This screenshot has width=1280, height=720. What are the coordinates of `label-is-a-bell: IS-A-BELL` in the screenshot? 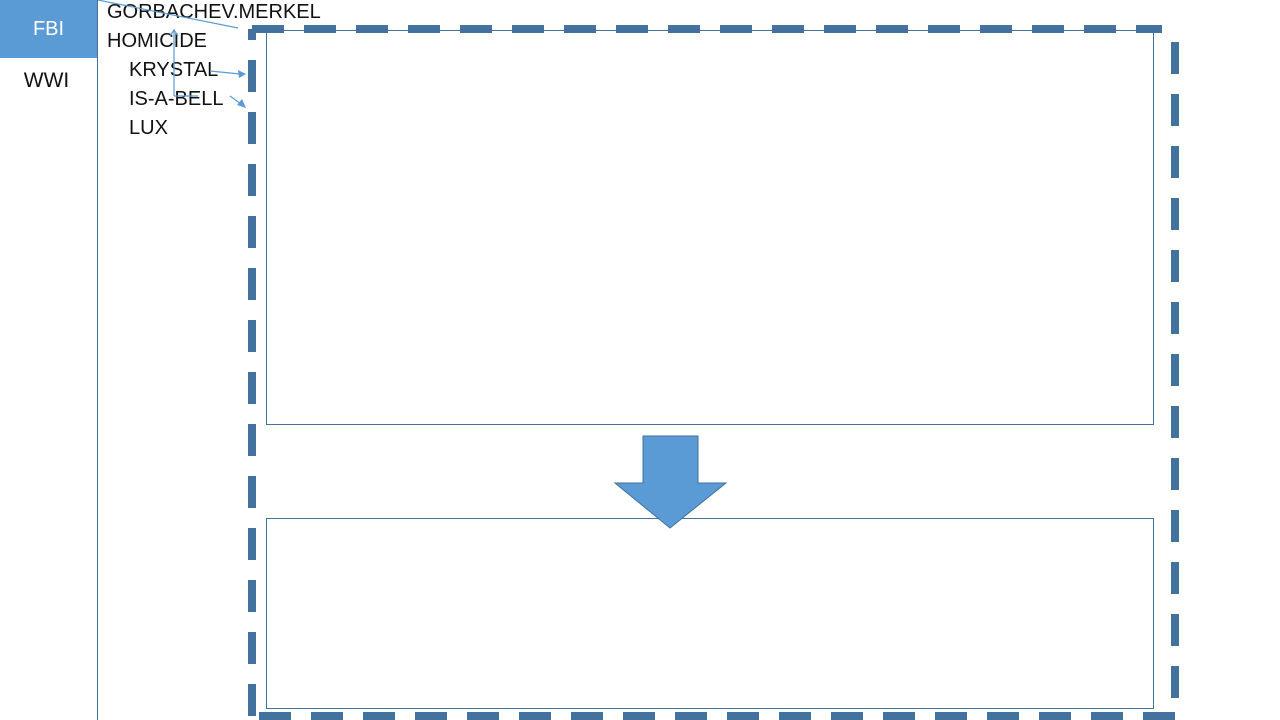 It's located at (176, 99).